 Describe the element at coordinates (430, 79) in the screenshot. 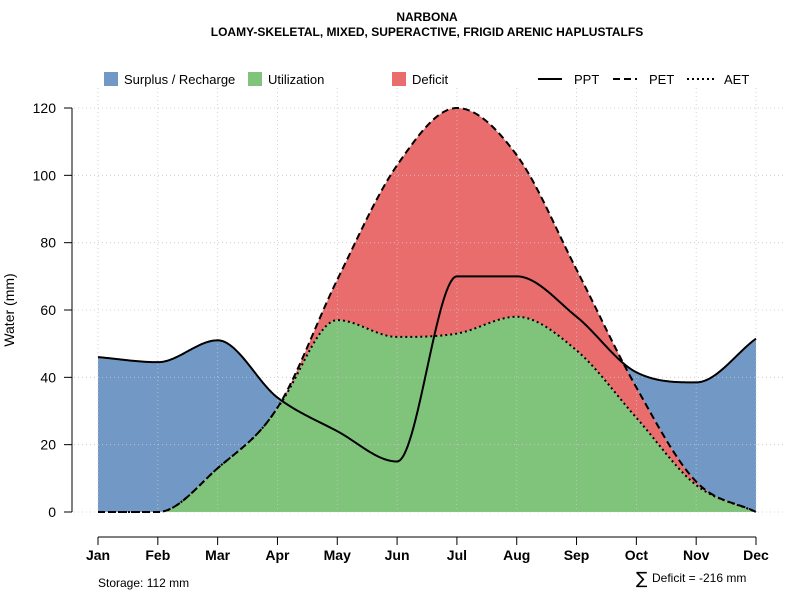

I see `legend-label-deficit: Deficit` at that location.